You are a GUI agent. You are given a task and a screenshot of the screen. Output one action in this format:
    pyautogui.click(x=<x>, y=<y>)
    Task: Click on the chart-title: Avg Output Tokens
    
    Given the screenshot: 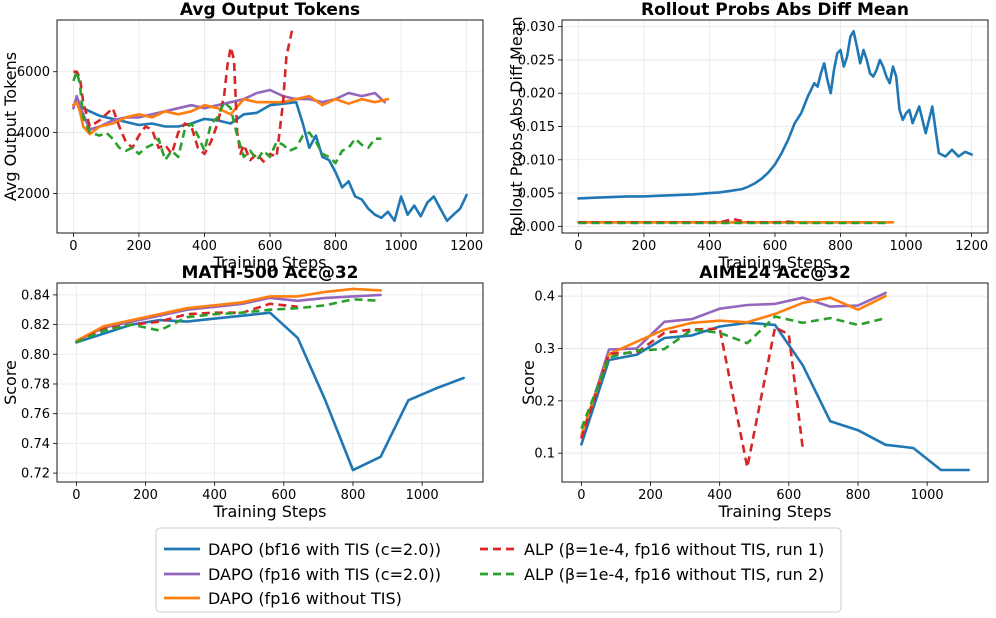 What is the action you would take?
    pyautogui.click(x=270, y=10)
    